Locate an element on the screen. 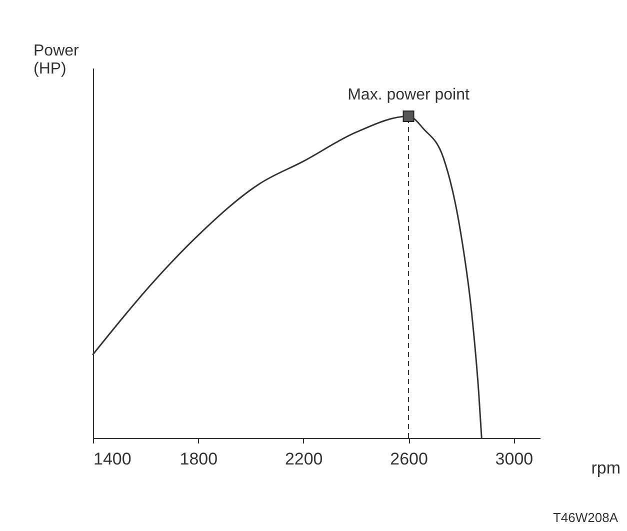 This screenshot has height=531, width=627. x-tick-label: 3000 is located at coordinates (514, 459).